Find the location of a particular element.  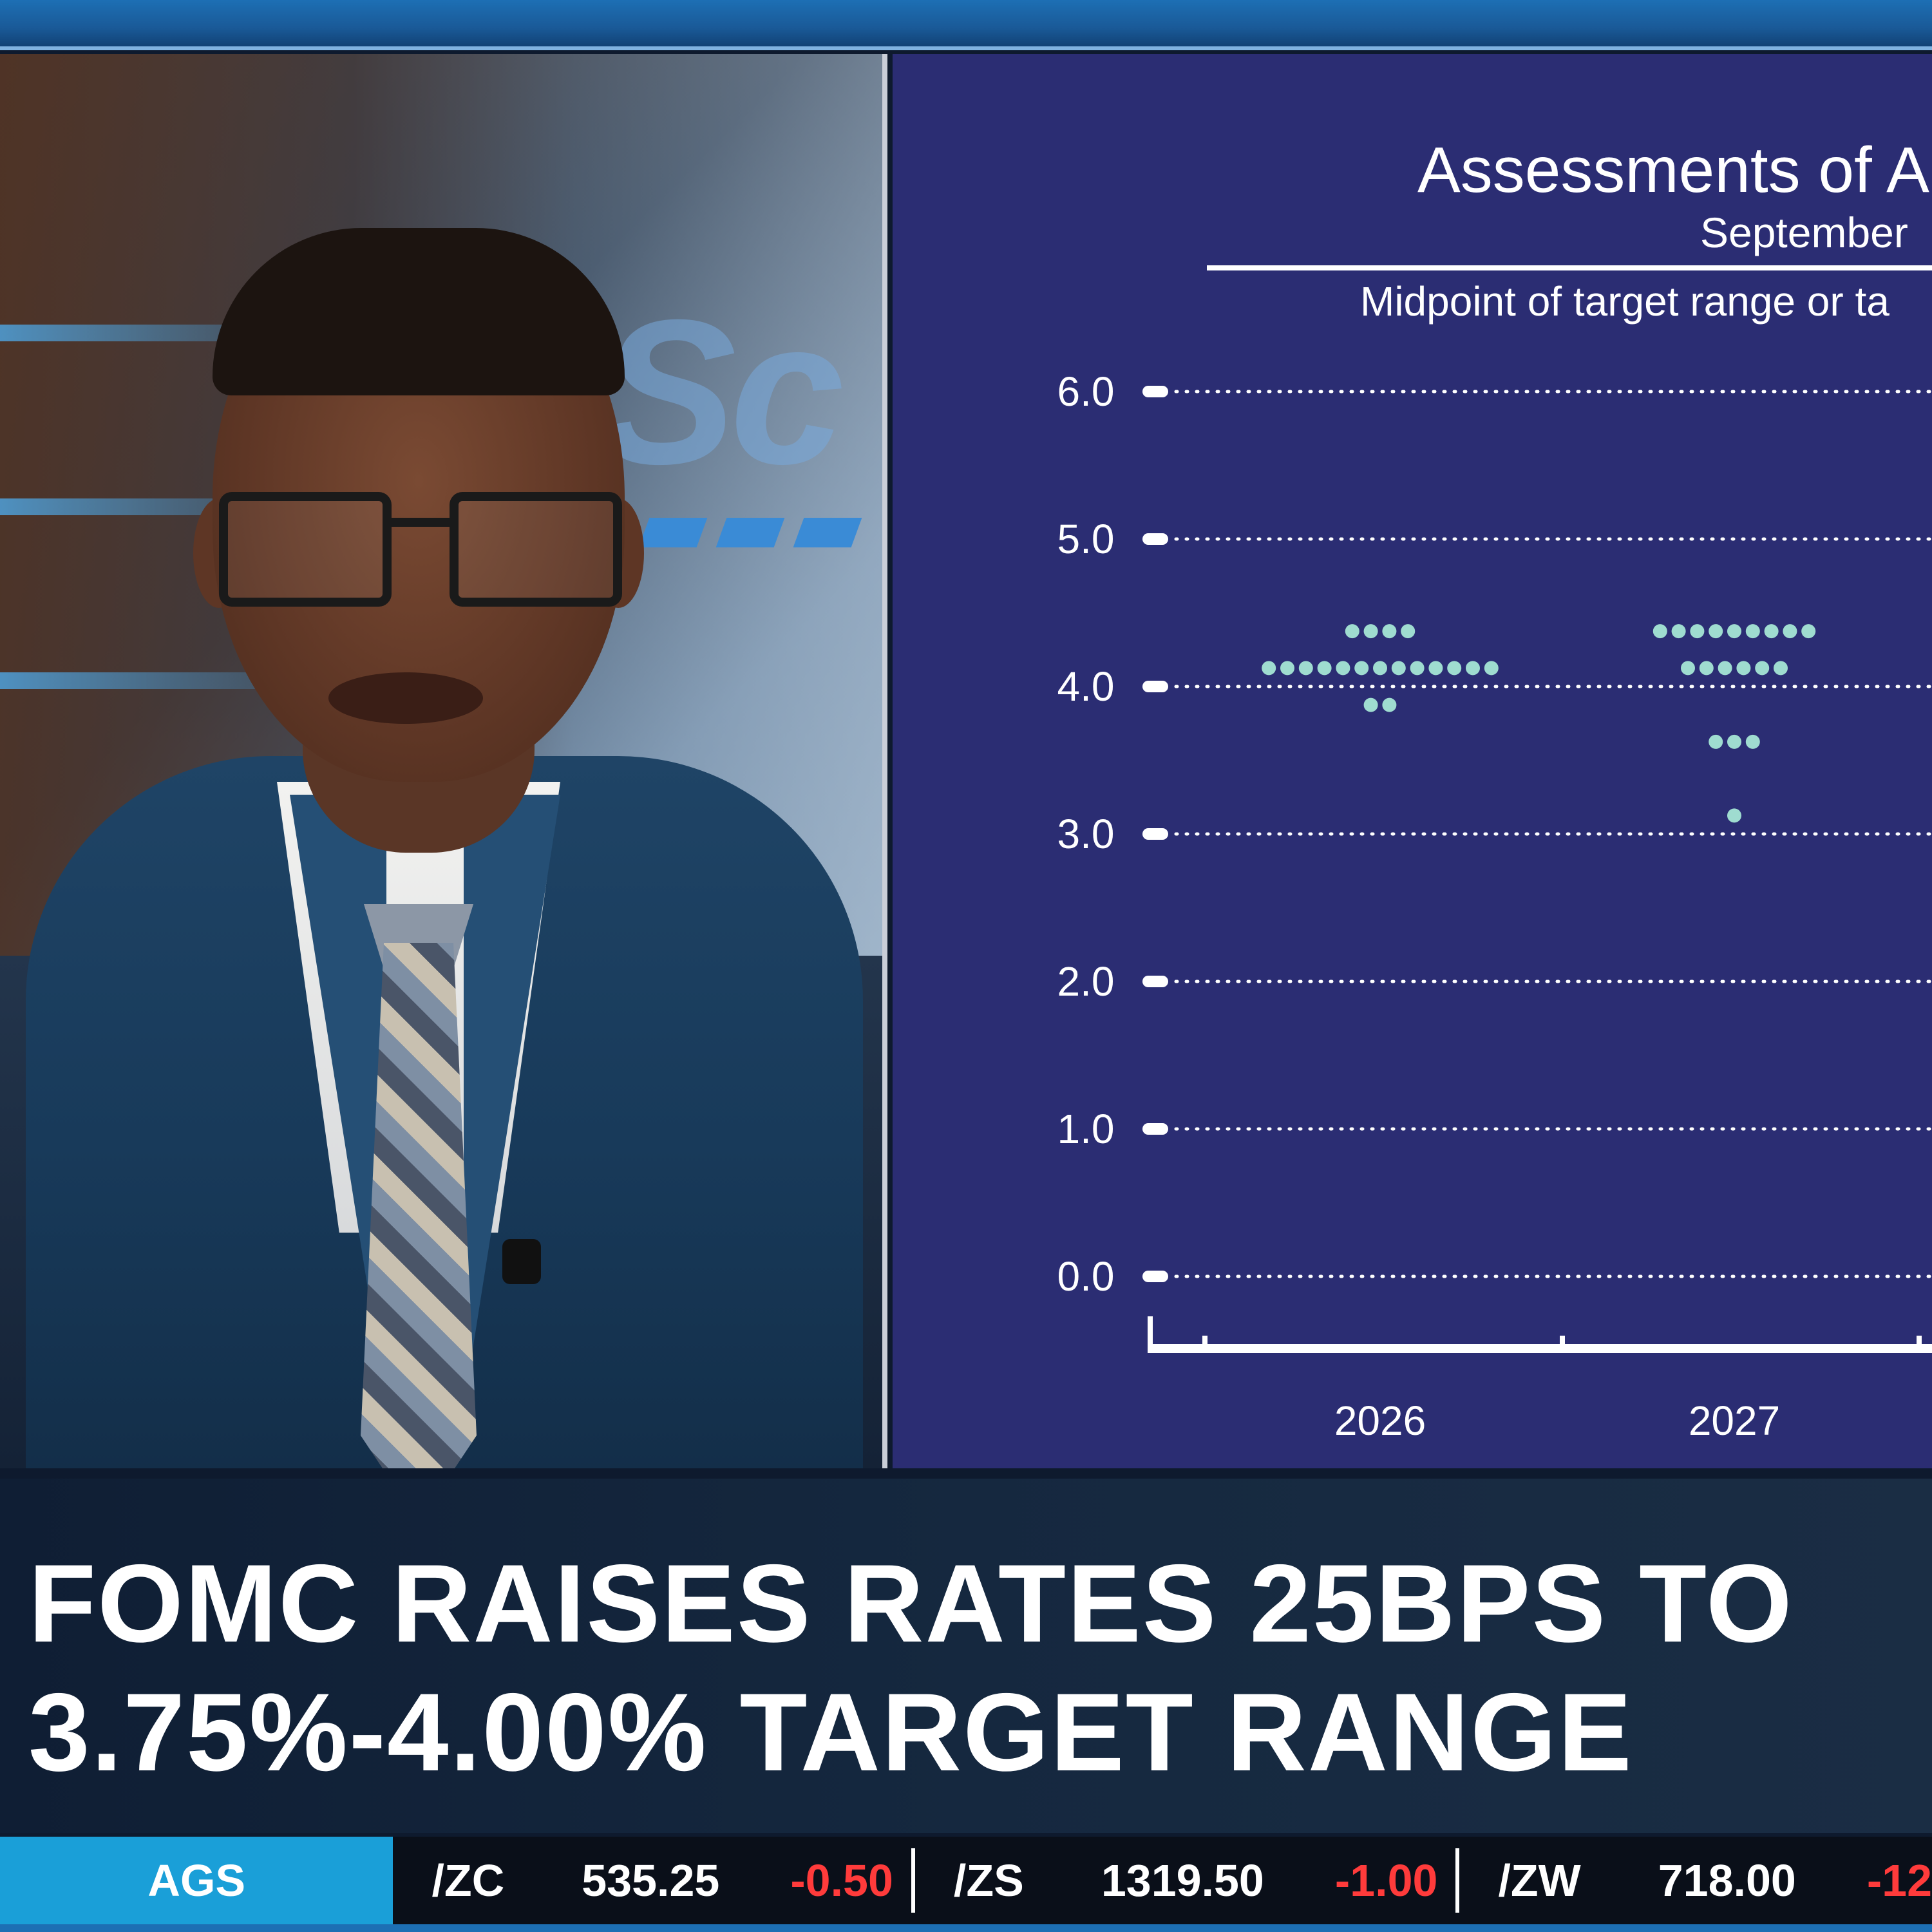

y-tick-label: 5.0 is located at coordinates (1086, 539).